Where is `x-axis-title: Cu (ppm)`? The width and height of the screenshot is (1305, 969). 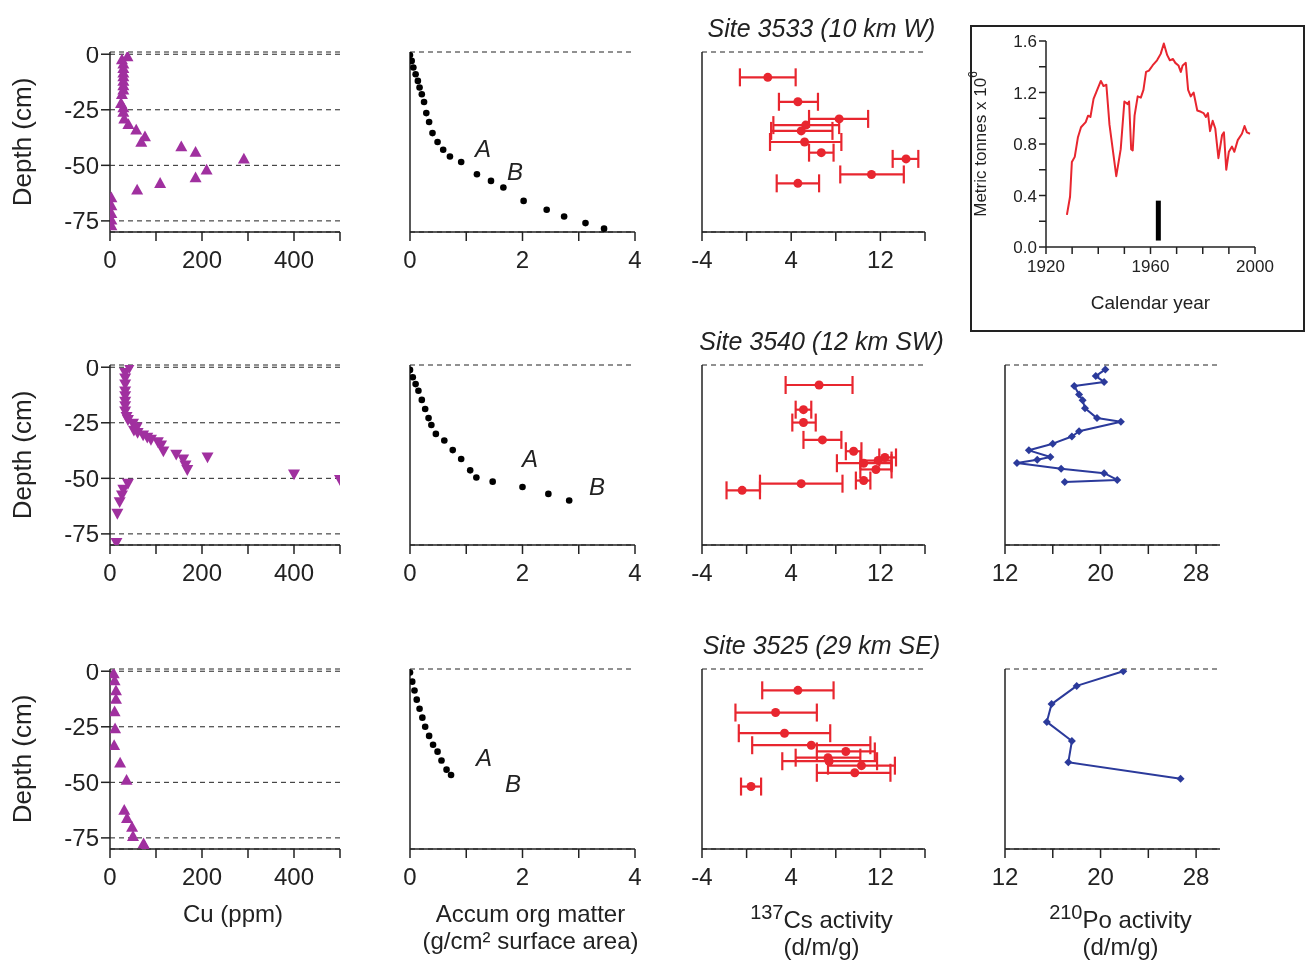 x-axis-title: Cu (ppm) is located at coordinates (233, 914).